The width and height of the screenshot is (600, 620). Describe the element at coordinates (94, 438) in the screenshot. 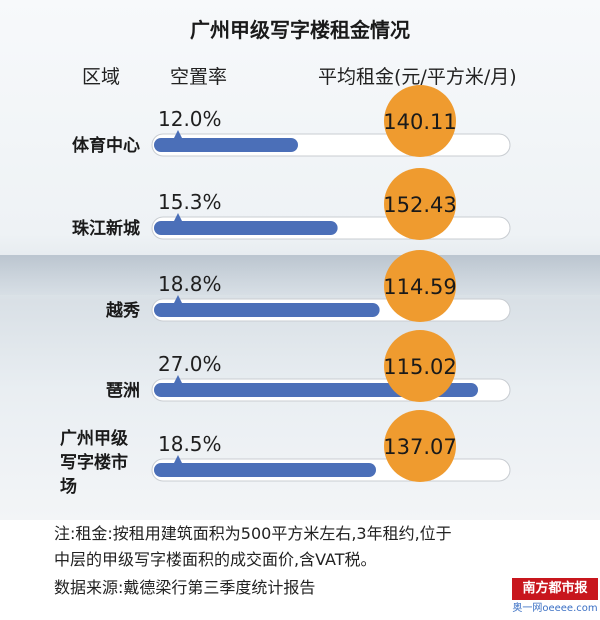

I see `region-label: 广州甲级` at that location.